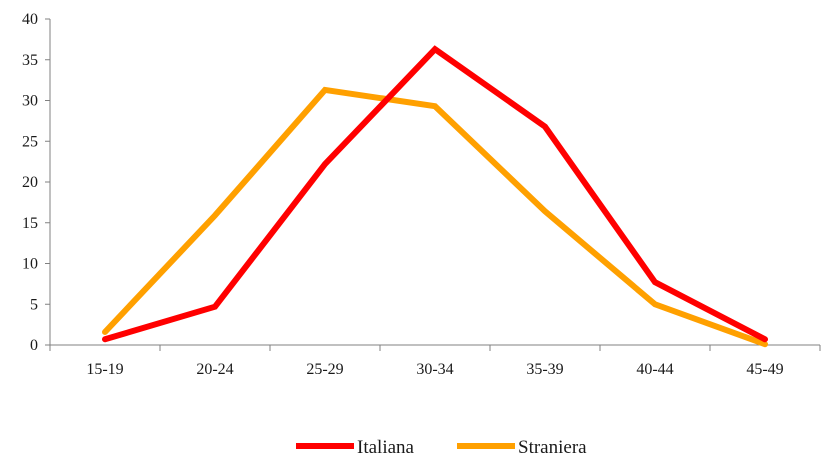 This screenshot has height=456, width=840. I want to click on x-tick-label: 25-29, so click(324, 369).